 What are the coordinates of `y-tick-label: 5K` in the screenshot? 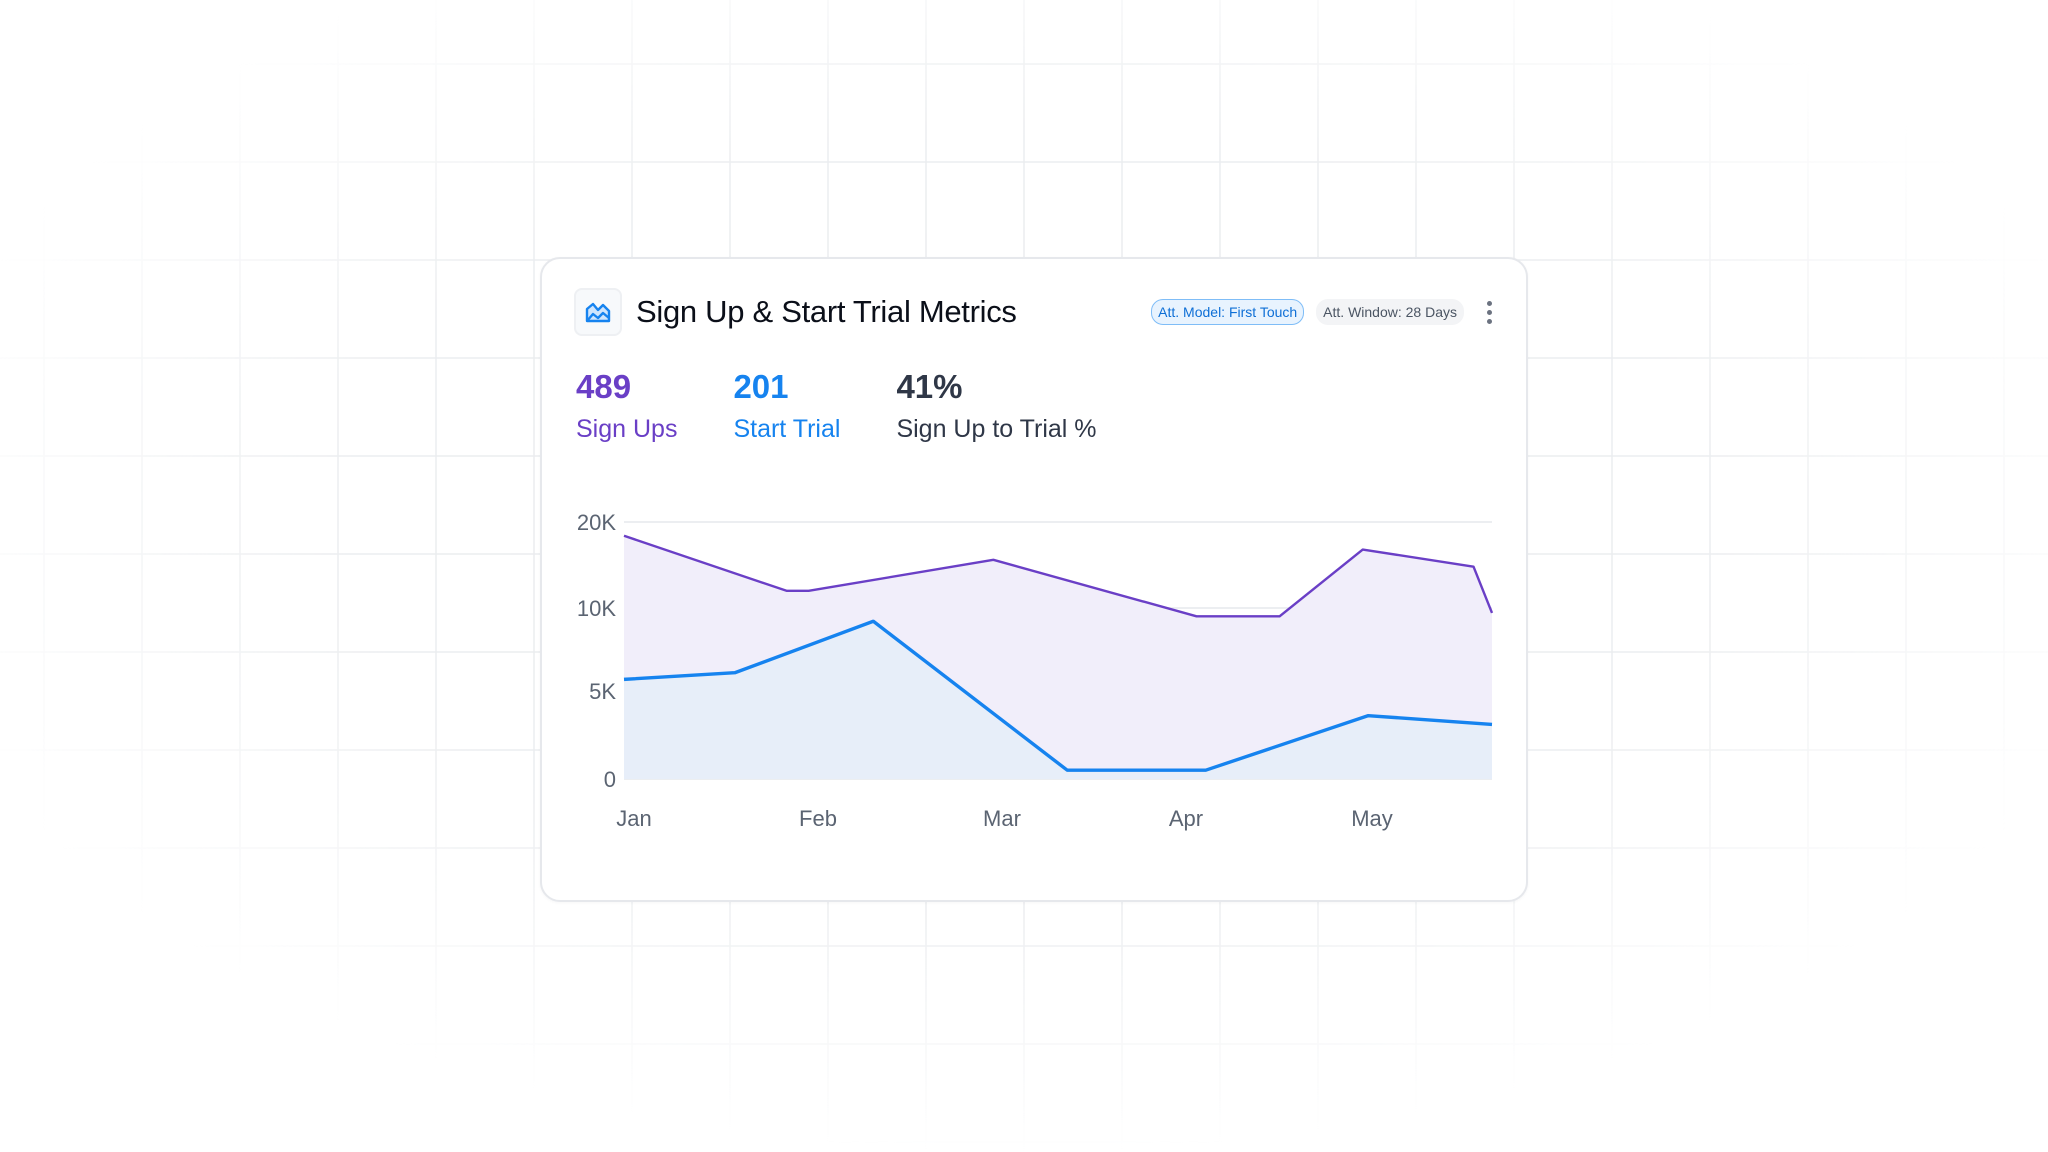 It's located at (602, 691).